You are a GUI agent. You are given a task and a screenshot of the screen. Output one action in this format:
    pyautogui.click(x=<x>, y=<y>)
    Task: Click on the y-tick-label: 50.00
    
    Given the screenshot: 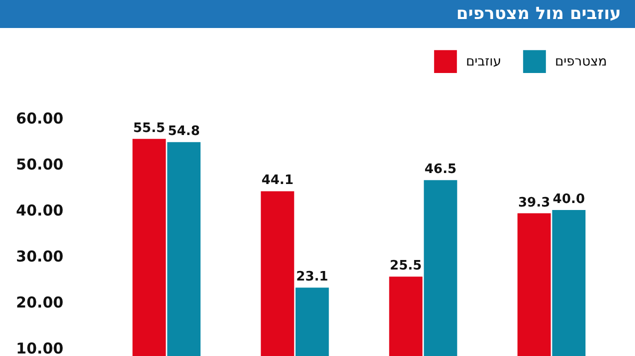 What is the action you would take?
    pyautogui.click(x=40, y=165)
    